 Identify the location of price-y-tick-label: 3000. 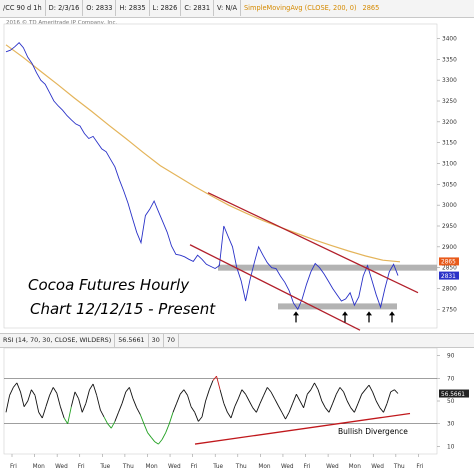
(449, 206).